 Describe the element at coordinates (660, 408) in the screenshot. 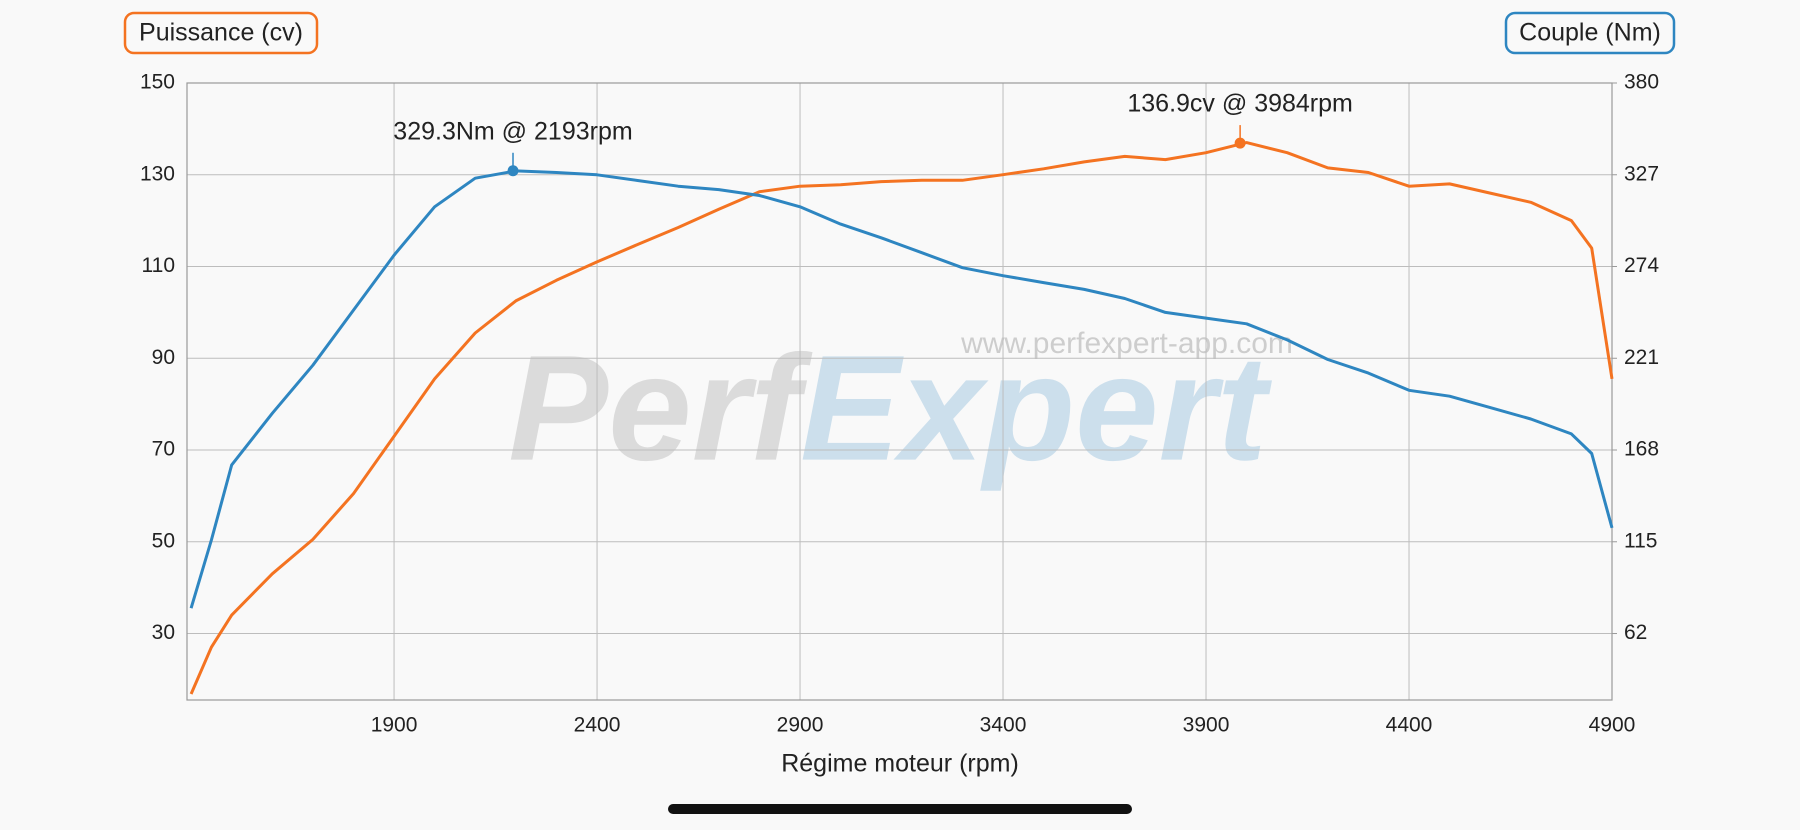

I see `watermark-left: Perf` at that location.